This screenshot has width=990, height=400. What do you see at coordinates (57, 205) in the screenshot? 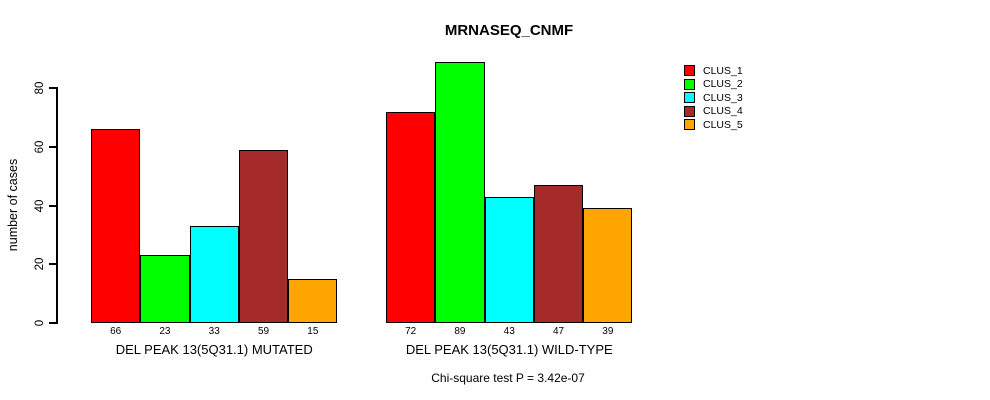
I see `y-axis-line` at bounding box center [57, 205].